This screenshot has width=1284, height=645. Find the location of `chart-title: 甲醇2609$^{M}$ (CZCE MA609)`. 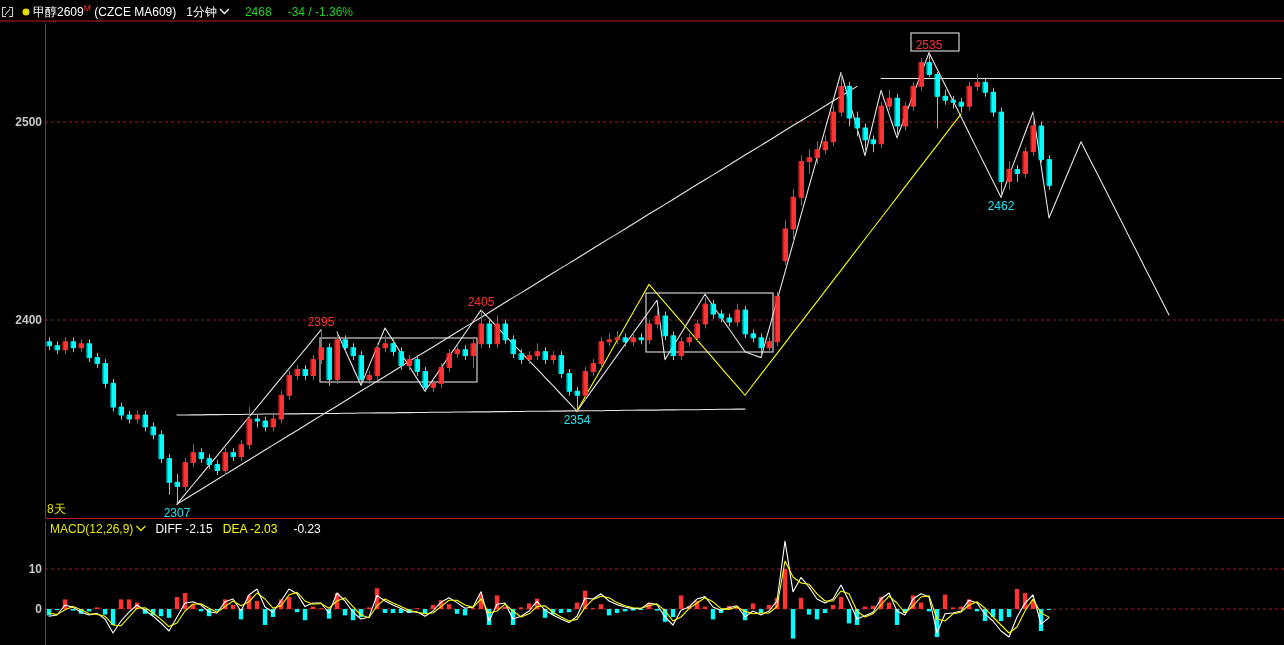

chart-title: 甲醇2609$^{M}$ (CZCE MA609) is located at coordinates (105, 11).